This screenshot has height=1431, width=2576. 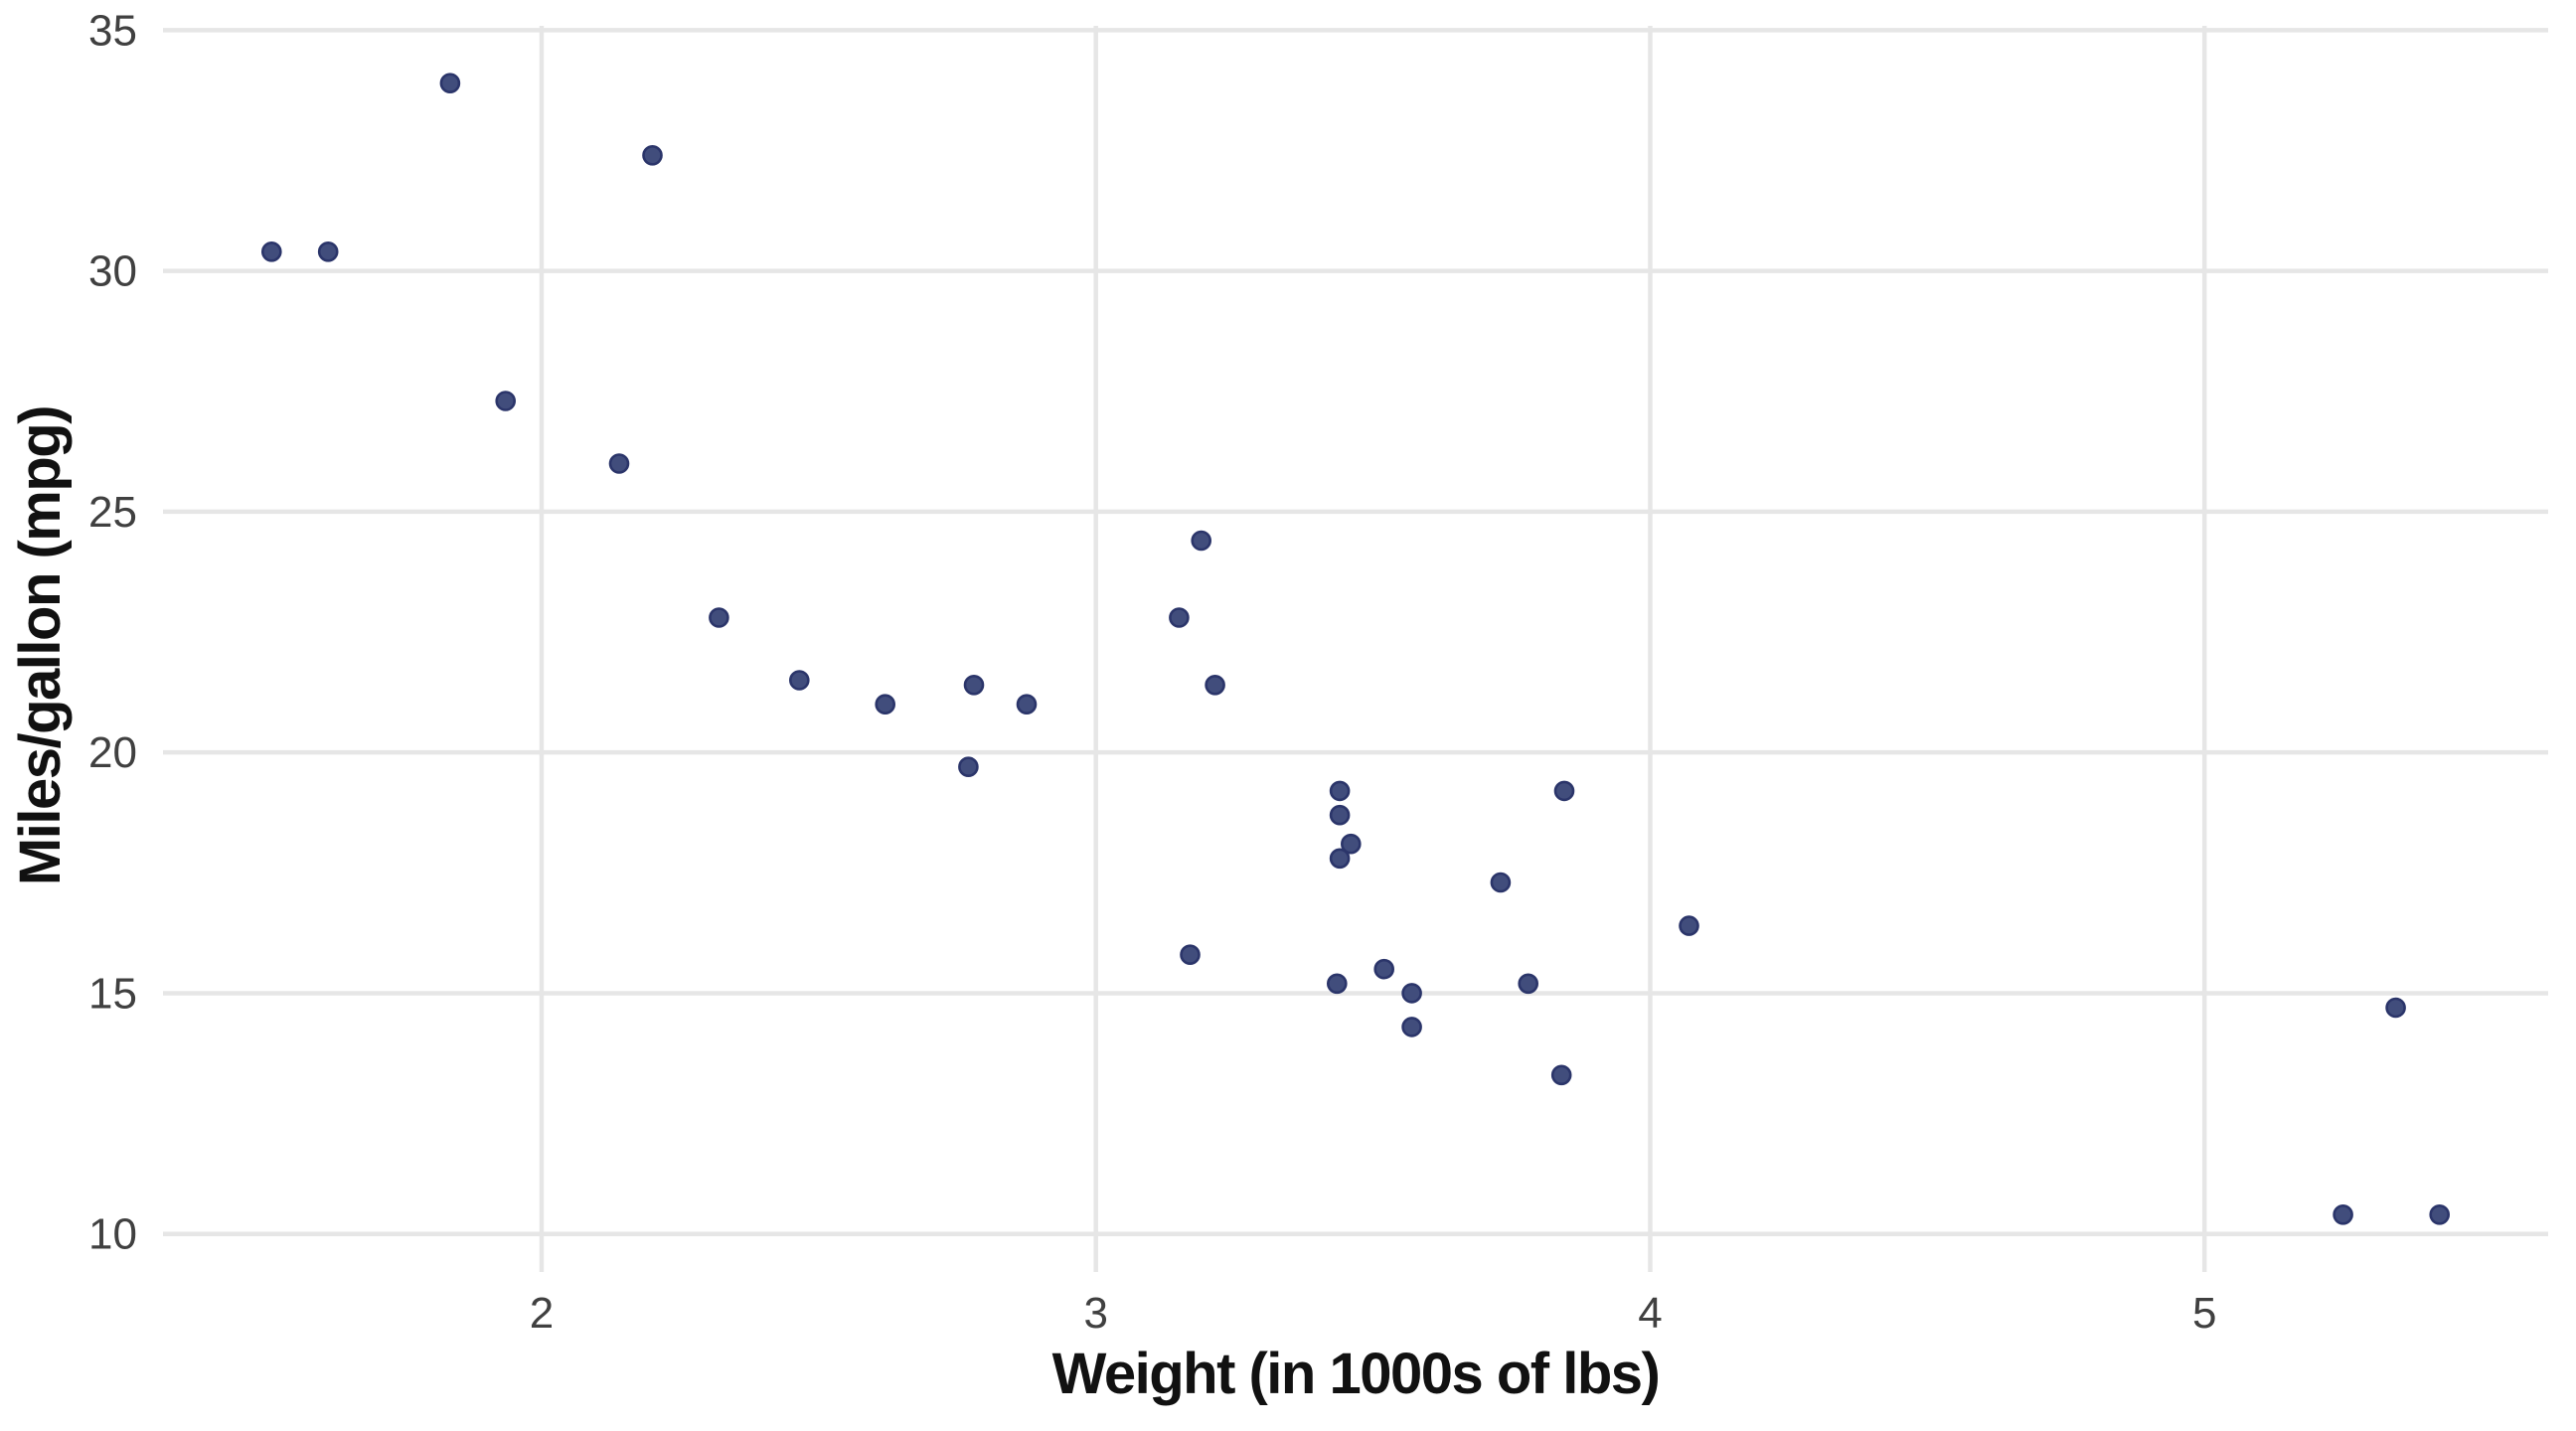 I want to click on x-tick-label: 4, so click(x=1650, y=1313).